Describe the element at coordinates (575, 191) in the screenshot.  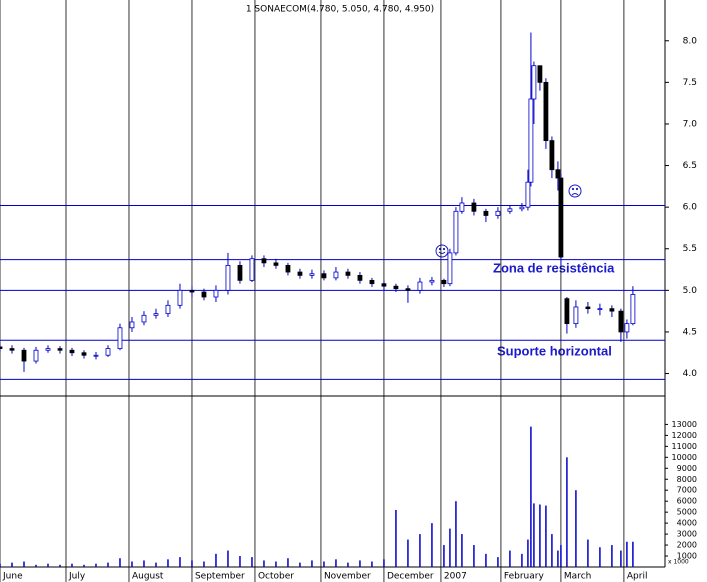
I see `frown-icon` at that location.